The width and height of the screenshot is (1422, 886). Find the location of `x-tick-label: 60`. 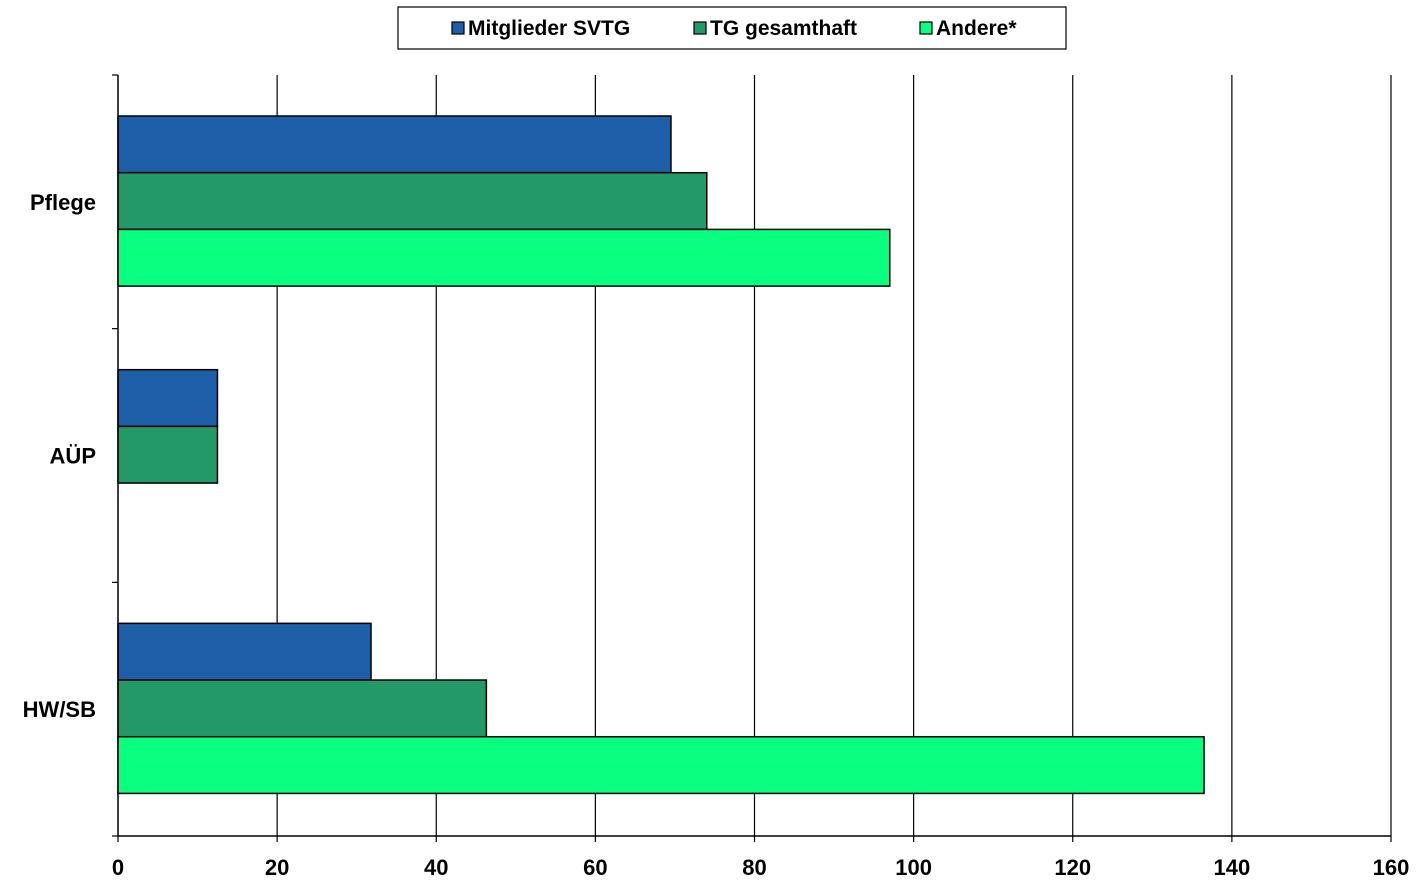

x-tick-label: 60 is located at coordinates (595, 867).